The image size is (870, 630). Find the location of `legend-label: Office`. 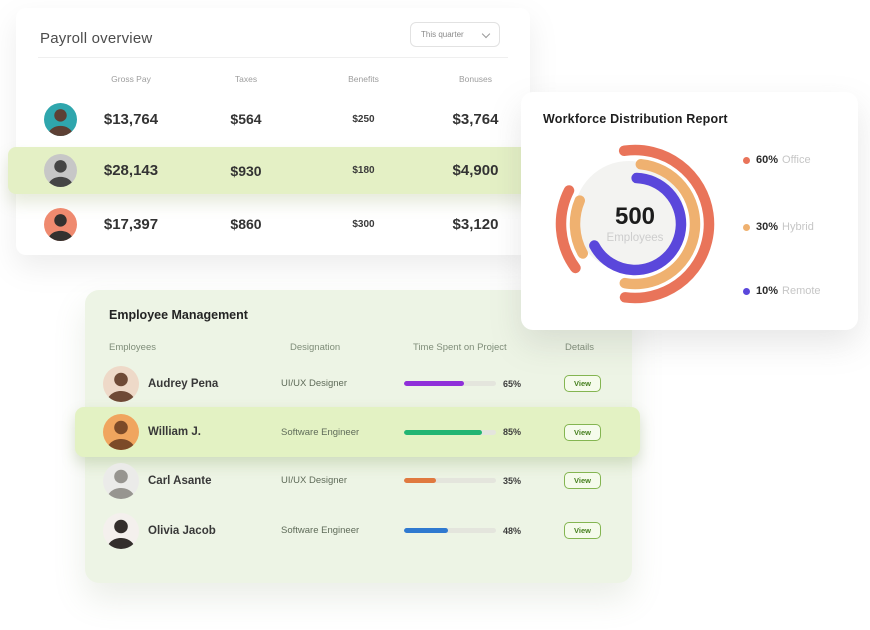

legend-label: Office is located at coordinates (796, 160).